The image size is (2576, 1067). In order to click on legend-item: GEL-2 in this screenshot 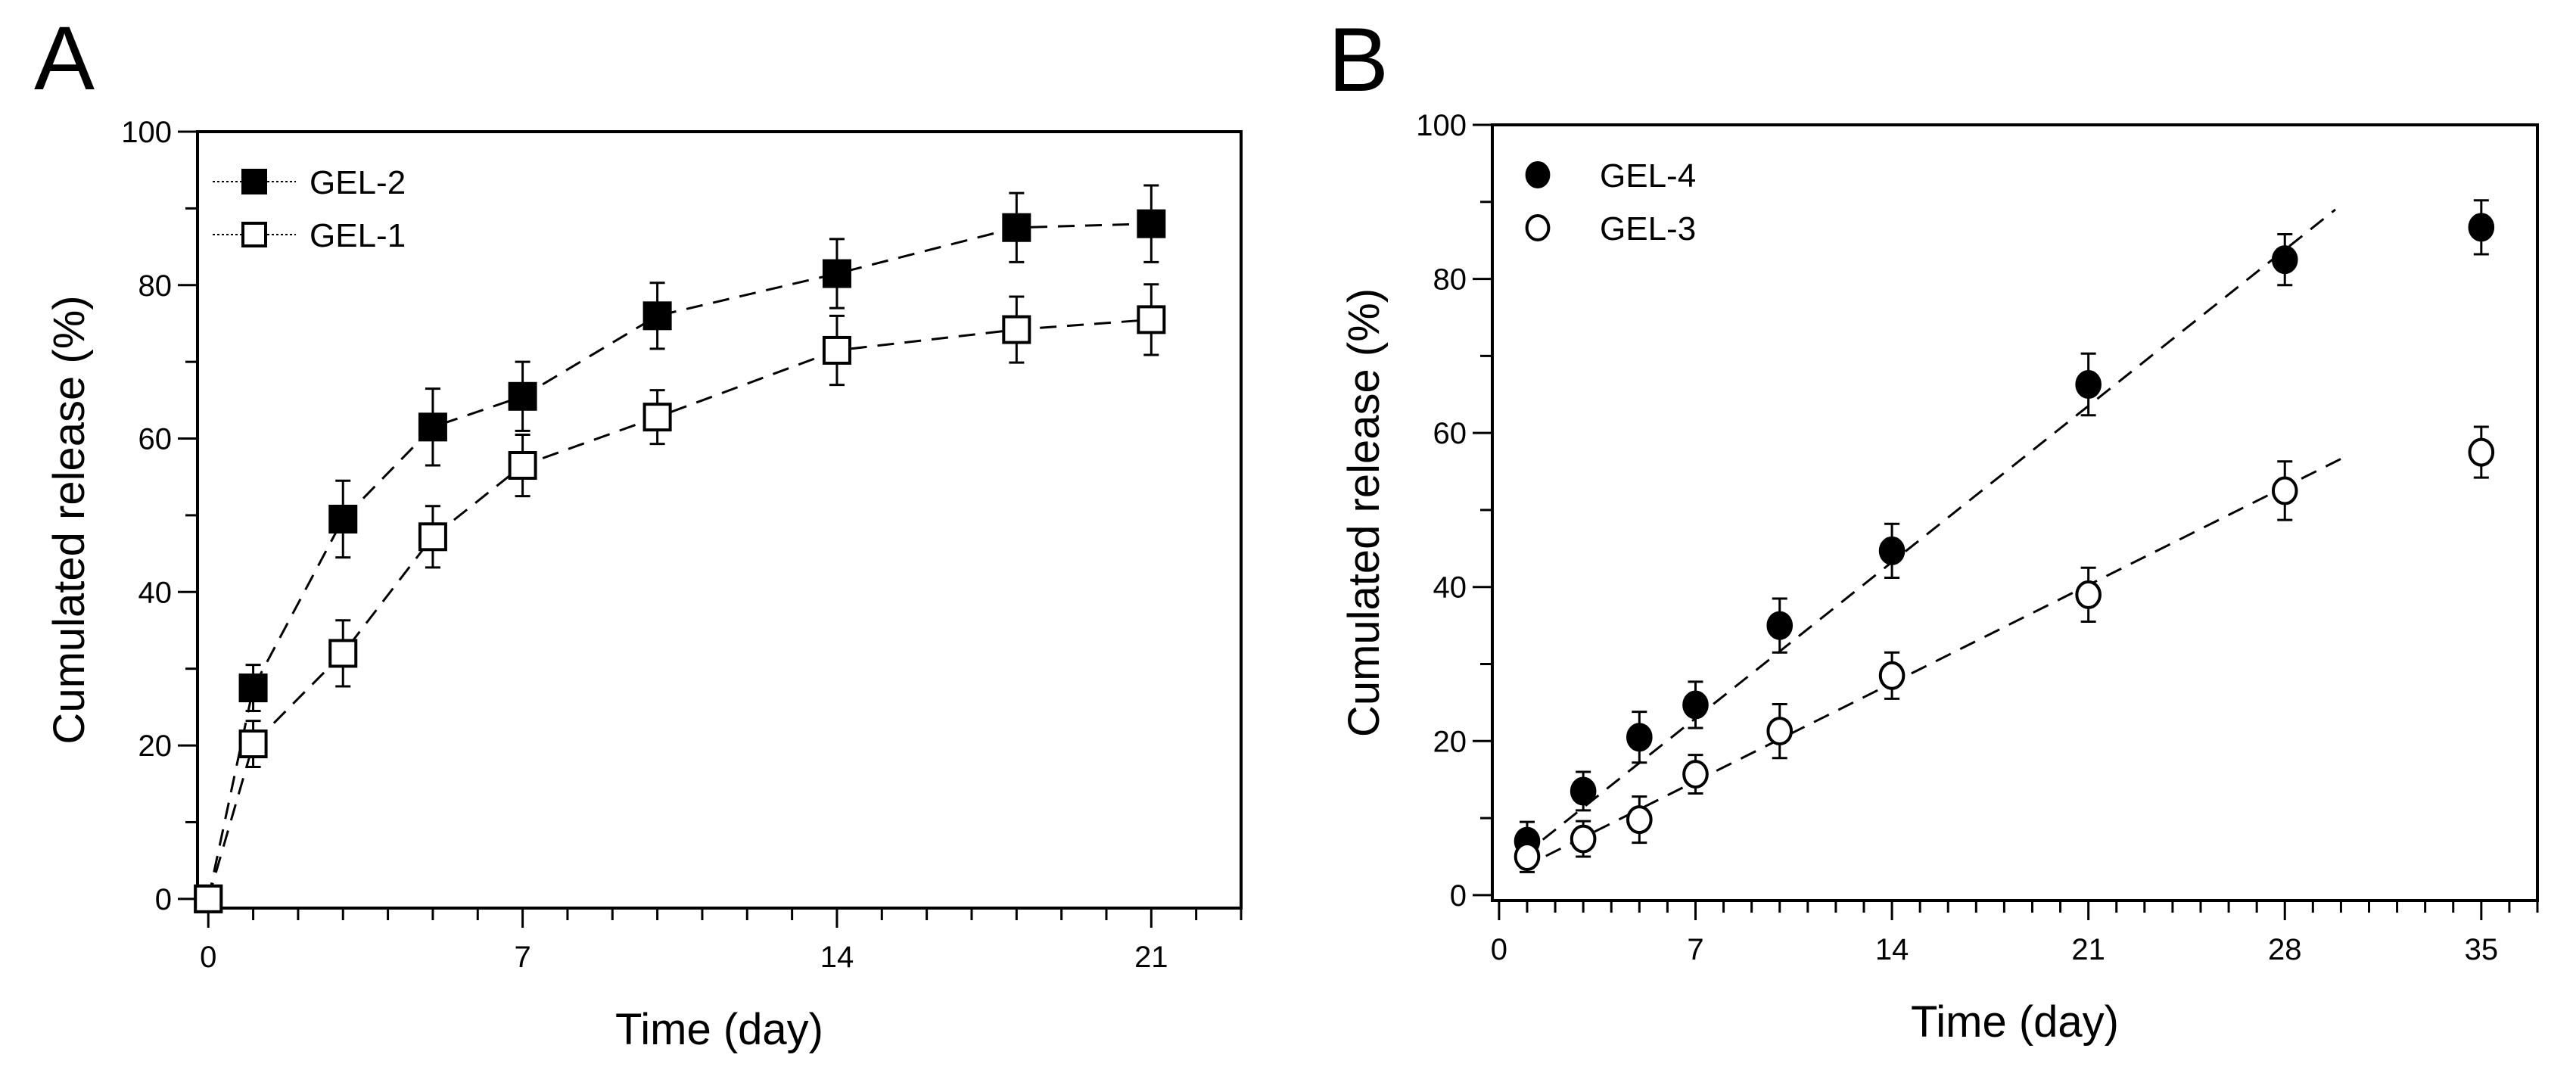, I will do `click(309, 182)`.